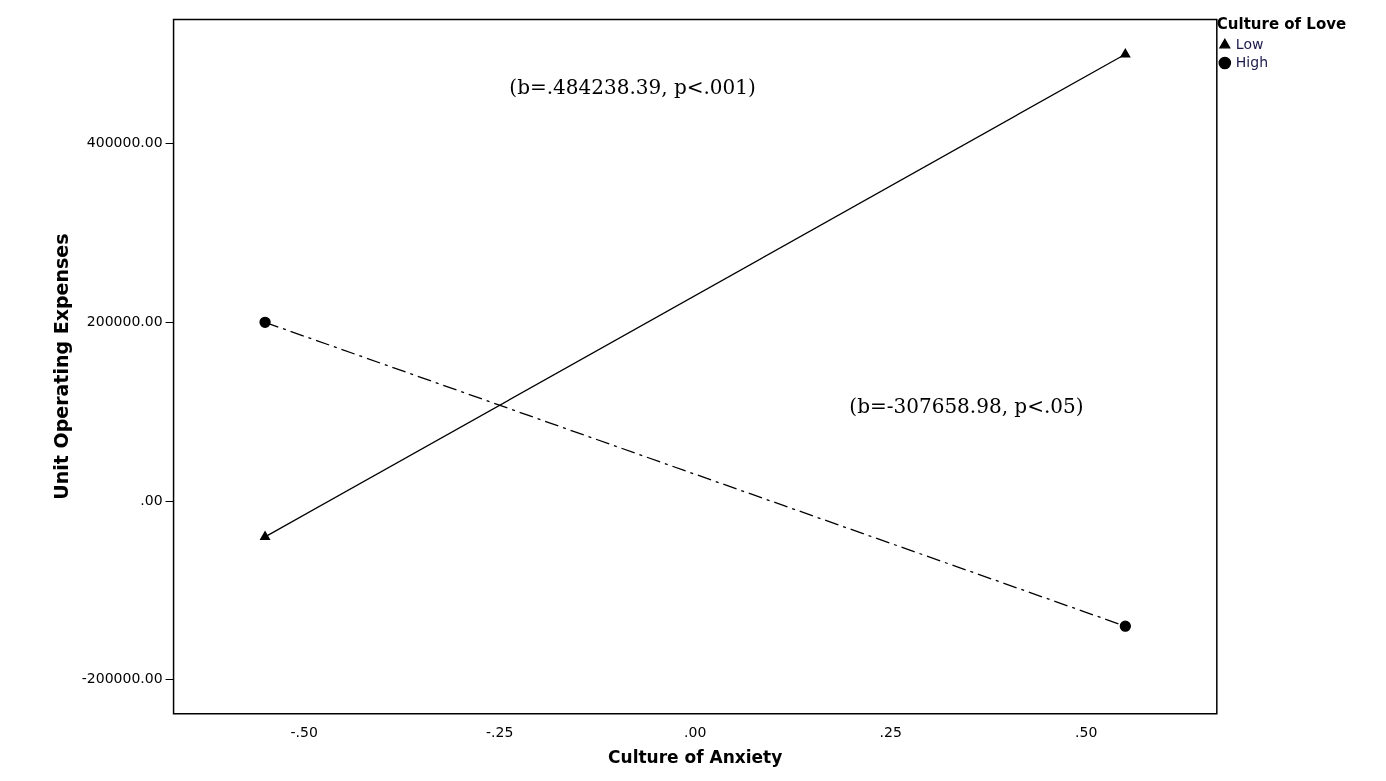  Describe the element at coordinates (695, 757) in the screenshot. I see `x-axis-title: Culture of Anxiety` at that location.